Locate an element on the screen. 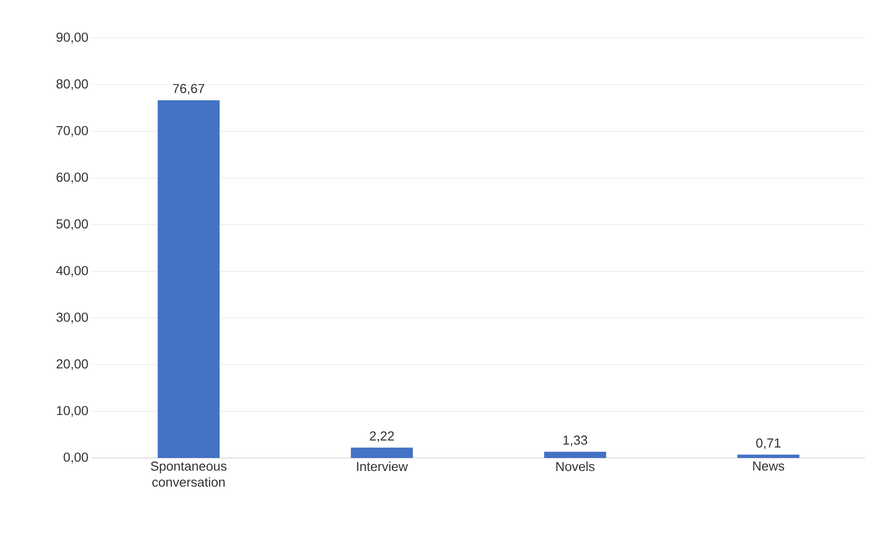  data-label: 2,22 is located at coordinates (382, 436).